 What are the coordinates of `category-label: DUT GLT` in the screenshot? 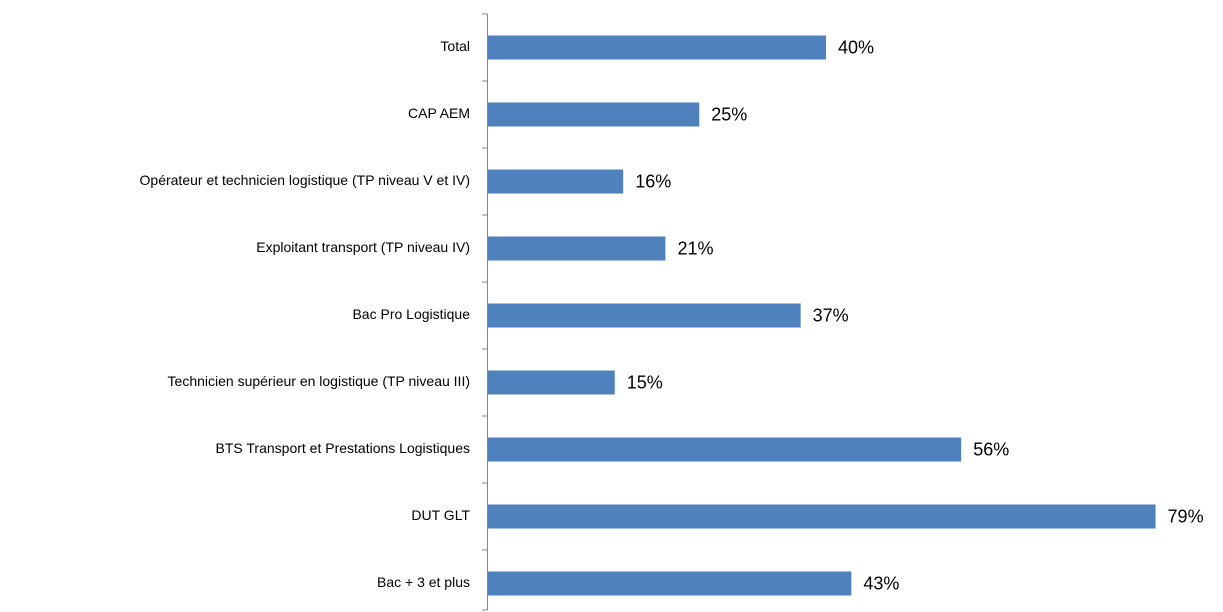 It's located at (440, 515).